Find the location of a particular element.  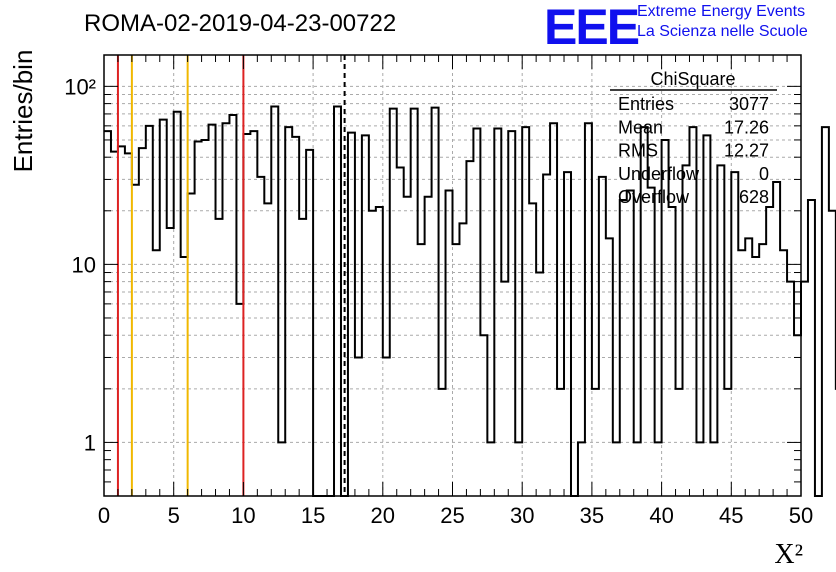

x-tick-label: 40 is located at coordinates (661, 515).